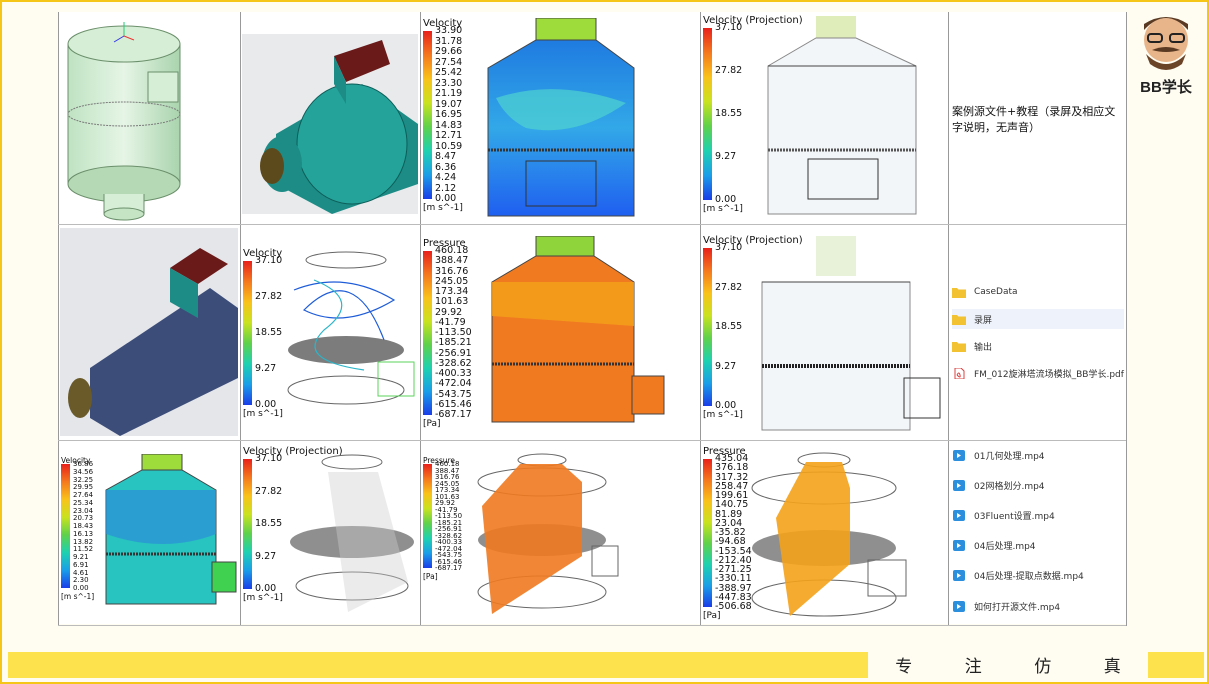  I want to click on legend-tick: -328.62, so click(449, 535).